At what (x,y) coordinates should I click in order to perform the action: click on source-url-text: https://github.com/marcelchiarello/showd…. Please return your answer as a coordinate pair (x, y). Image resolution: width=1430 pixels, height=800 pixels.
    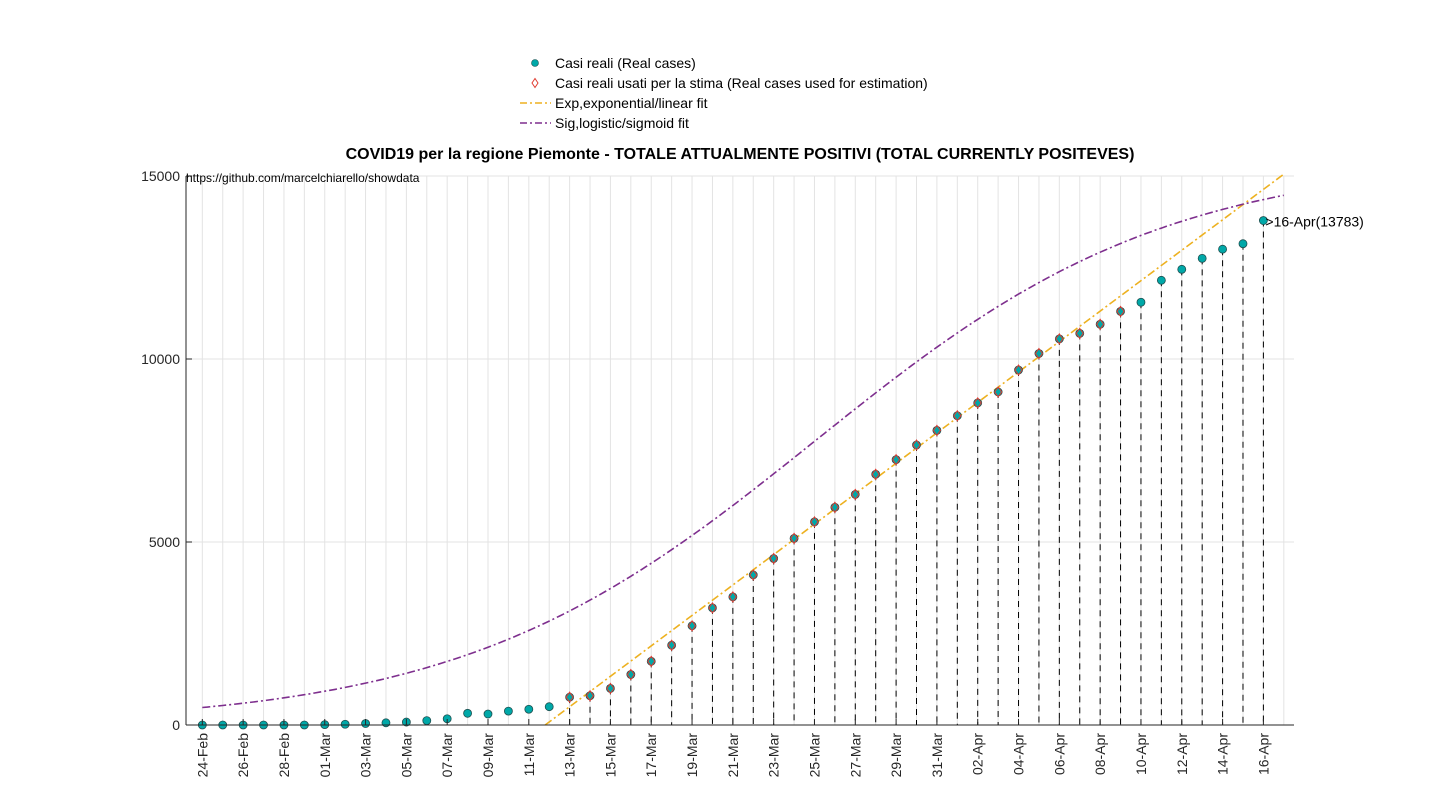
    Looking at the image, I should click on (303, 178).